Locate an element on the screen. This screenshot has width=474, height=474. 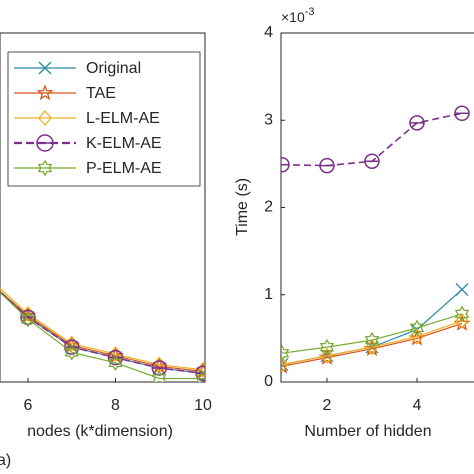
y-exponent: ×10⁻³ is located at coordinates (298, 15).